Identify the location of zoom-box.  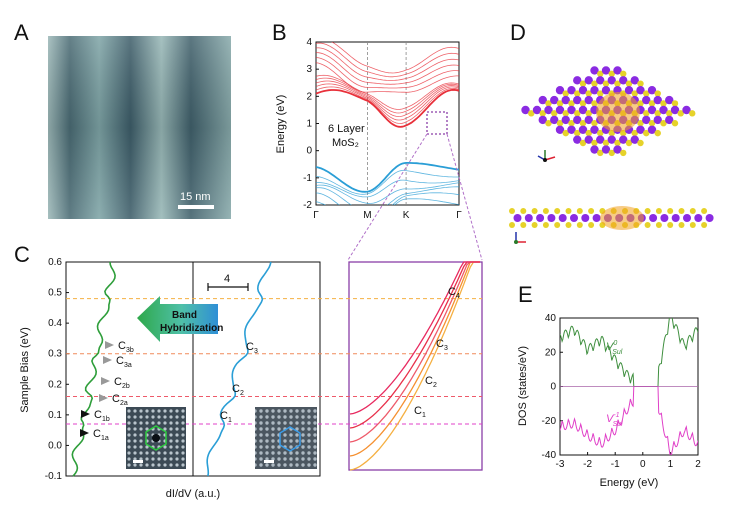
(437, 123).